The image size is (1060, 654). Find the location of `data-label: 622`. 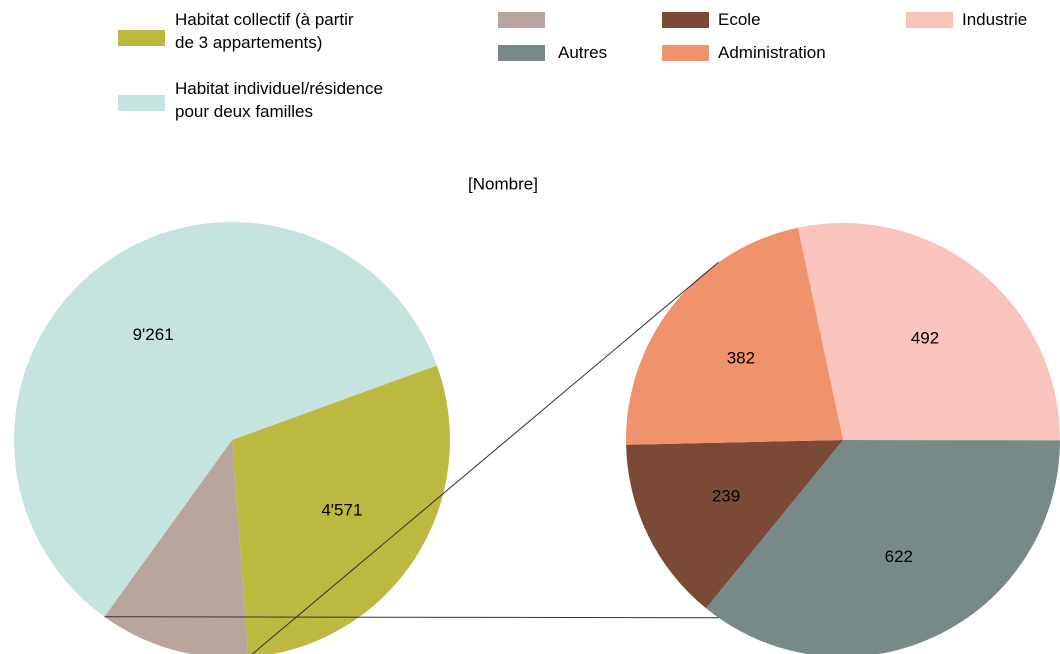

data-label: 622 is located at coordinates (899, 556).